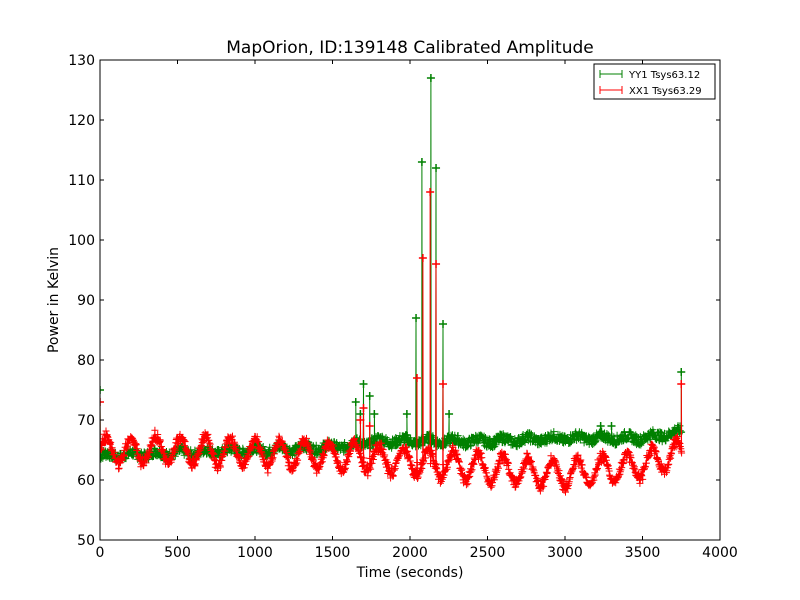 The width and height of the screenshot is (800, 600). I want to click on x-tick-label: 500, so click(177, 553).